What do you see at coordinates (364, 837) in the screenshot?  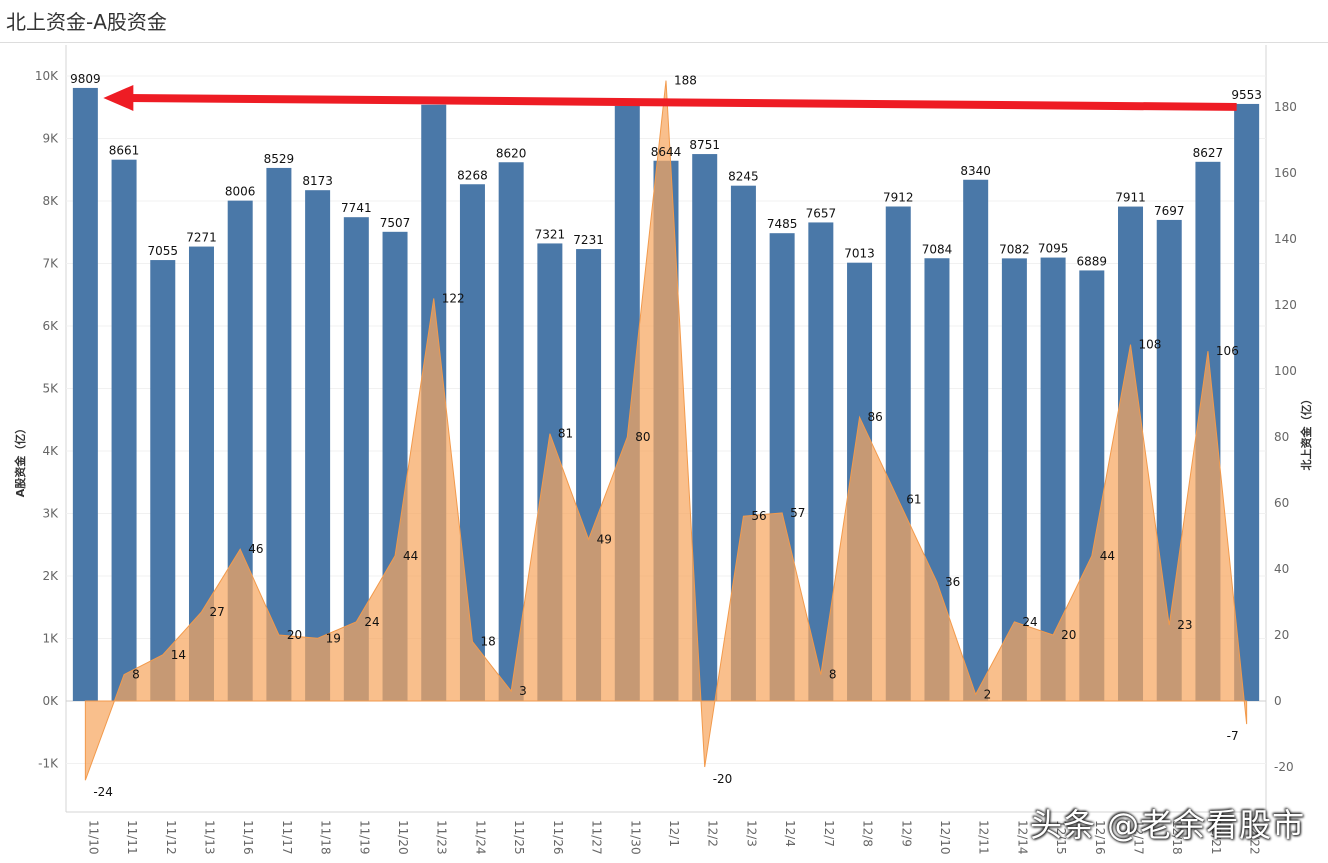 I see `x-tick-label: 11/19` at bounding box center [364, 837].